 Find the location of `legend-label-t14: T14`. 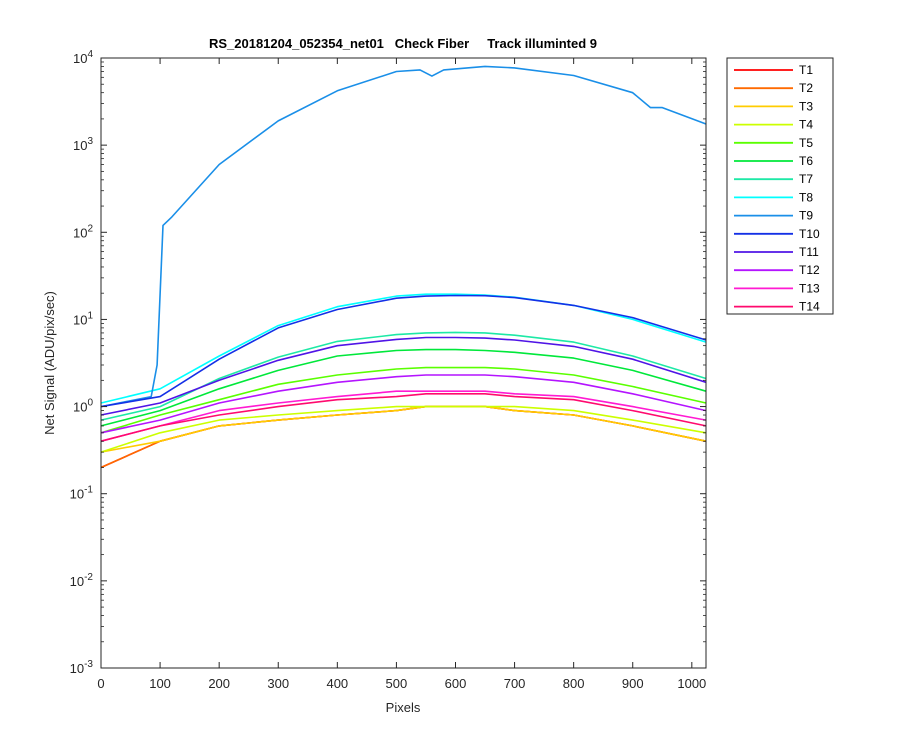

legend-label-t14: T14 is located at coordinates (809, 307).